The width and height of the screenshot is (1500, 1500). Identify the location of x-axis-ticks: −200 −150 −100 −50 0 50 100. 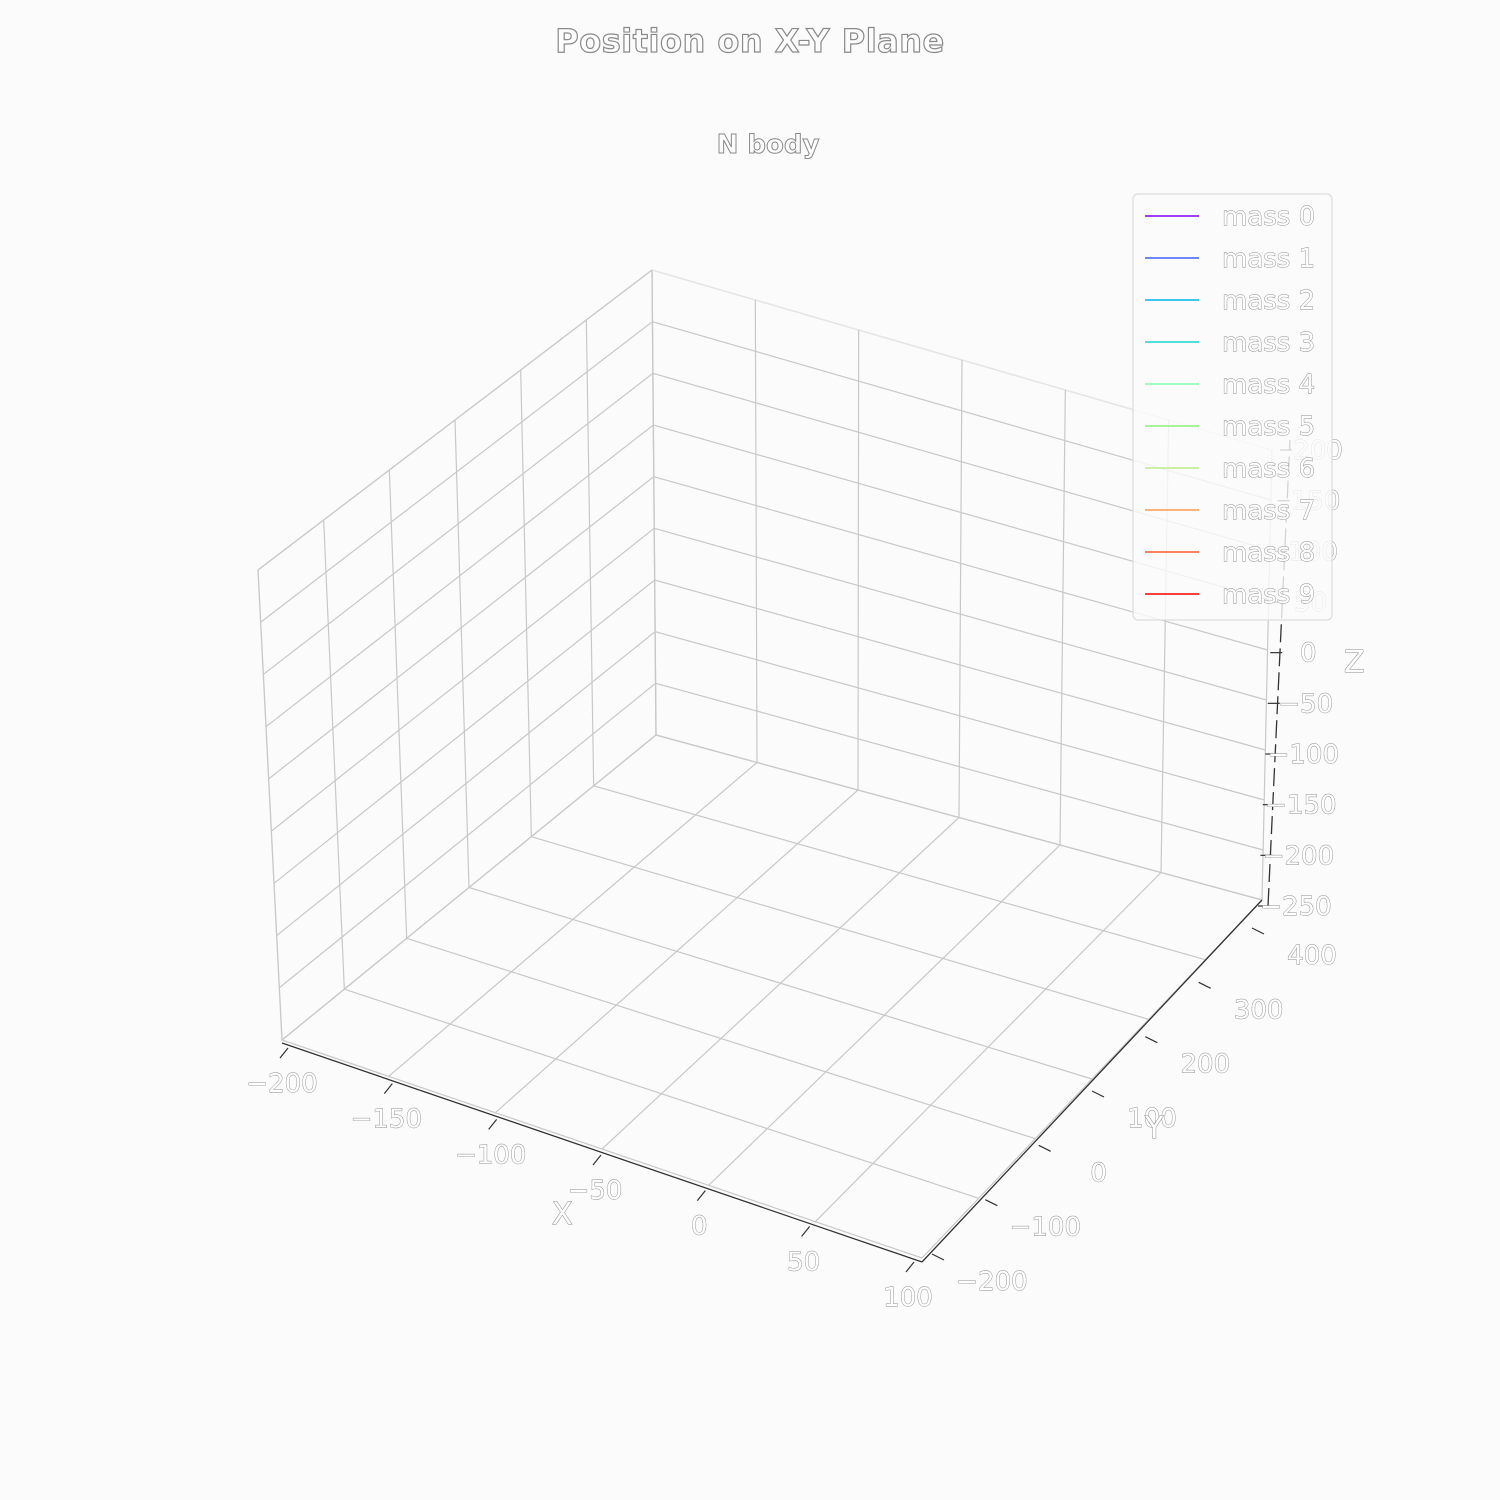
(589, 1180).